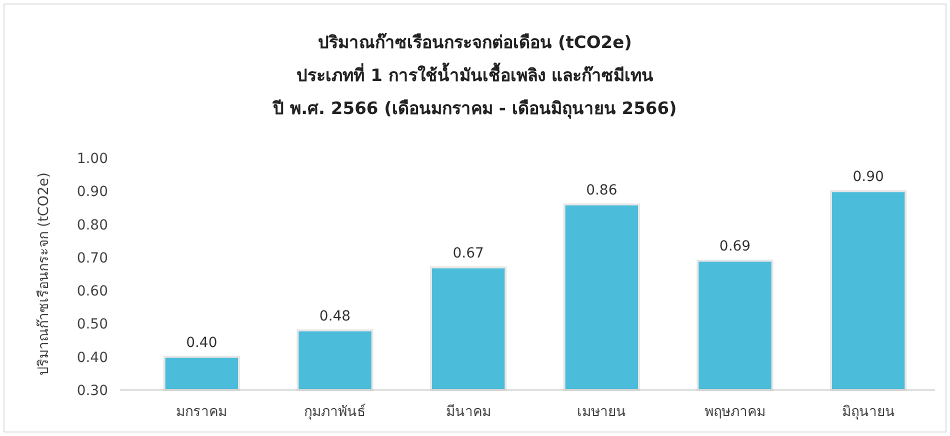 This screenshot has width=950, height=436. I want to click on chart-subtitle: ประเภทที่ 1 การใช้น้ำมันเชื้อเพลิง และก๊าซมีเทน ปี พ.ศ. 2566 (เดือนมกราคม - เดือนมิถุนายน 2566), so click(474, 90).